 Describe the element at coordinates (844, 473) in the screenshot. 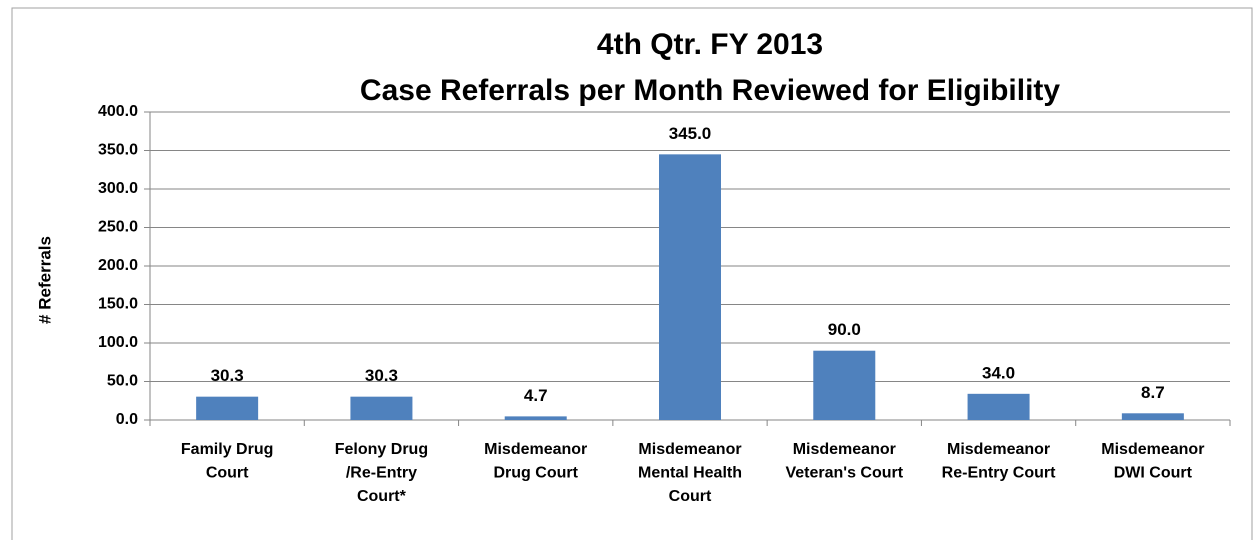

I see `x-tick-label: Veteran's Court` at that location.